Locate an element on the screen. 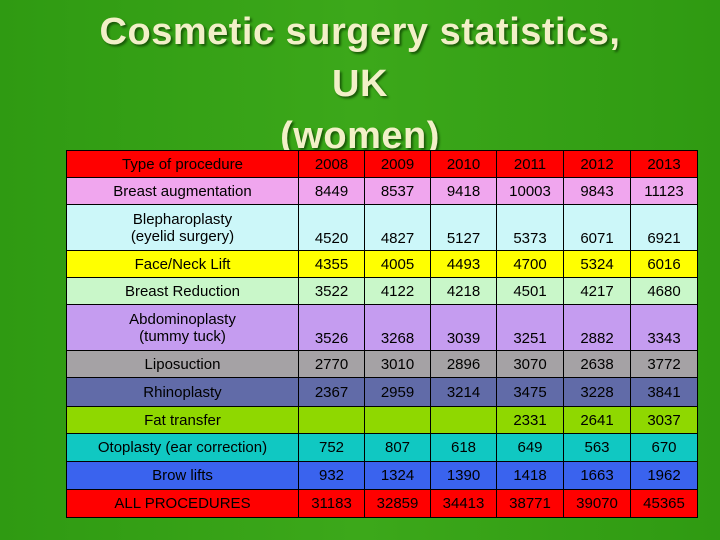 Image resolution: width=720 pixels, height=540 pixels. row-value: 3070 is located at coordinates (530, 364).